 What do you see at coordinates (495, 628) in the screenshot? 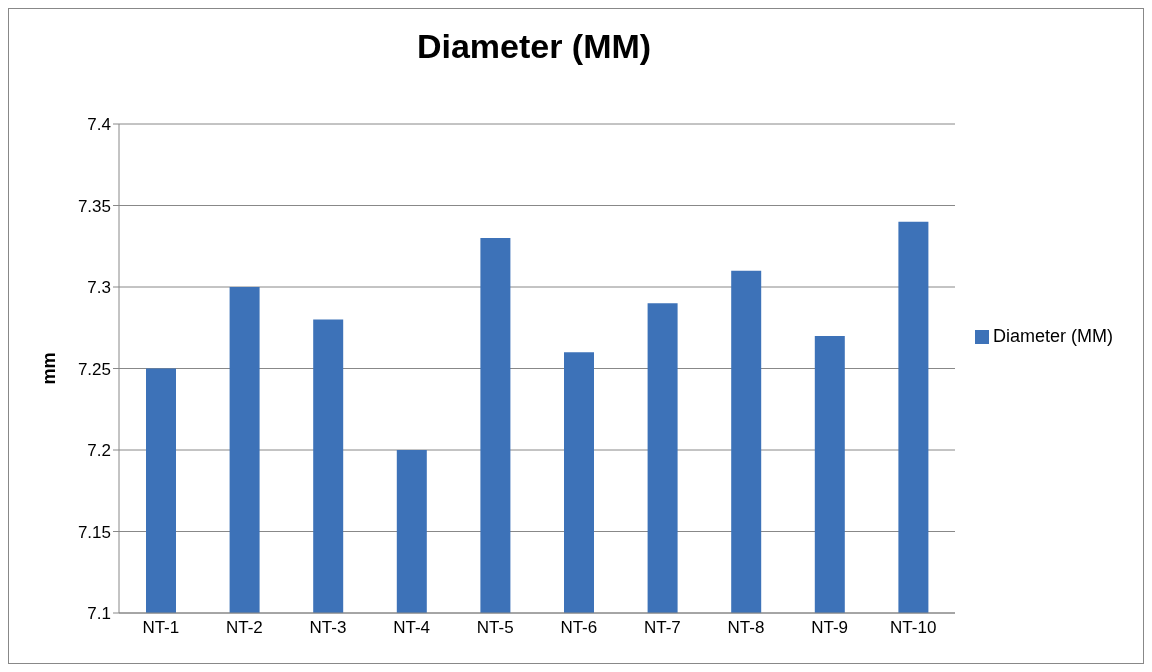
I see `x-tick-label: NT-5` at bounding box center [495, 628].